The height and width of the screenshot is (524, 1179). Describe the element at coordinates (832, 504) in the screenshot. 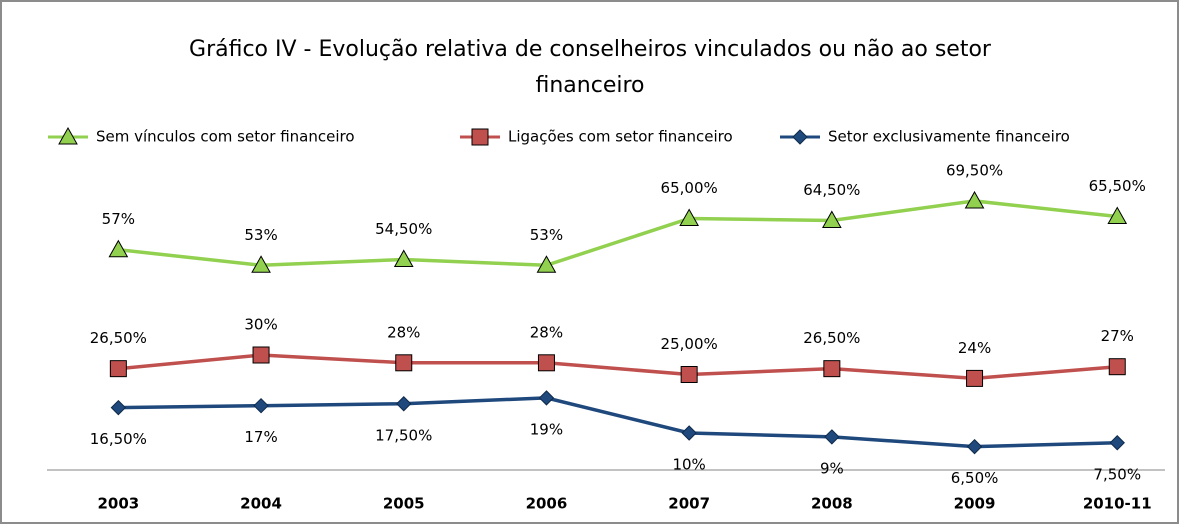

I see `x-tick-label: 2008` at that location.